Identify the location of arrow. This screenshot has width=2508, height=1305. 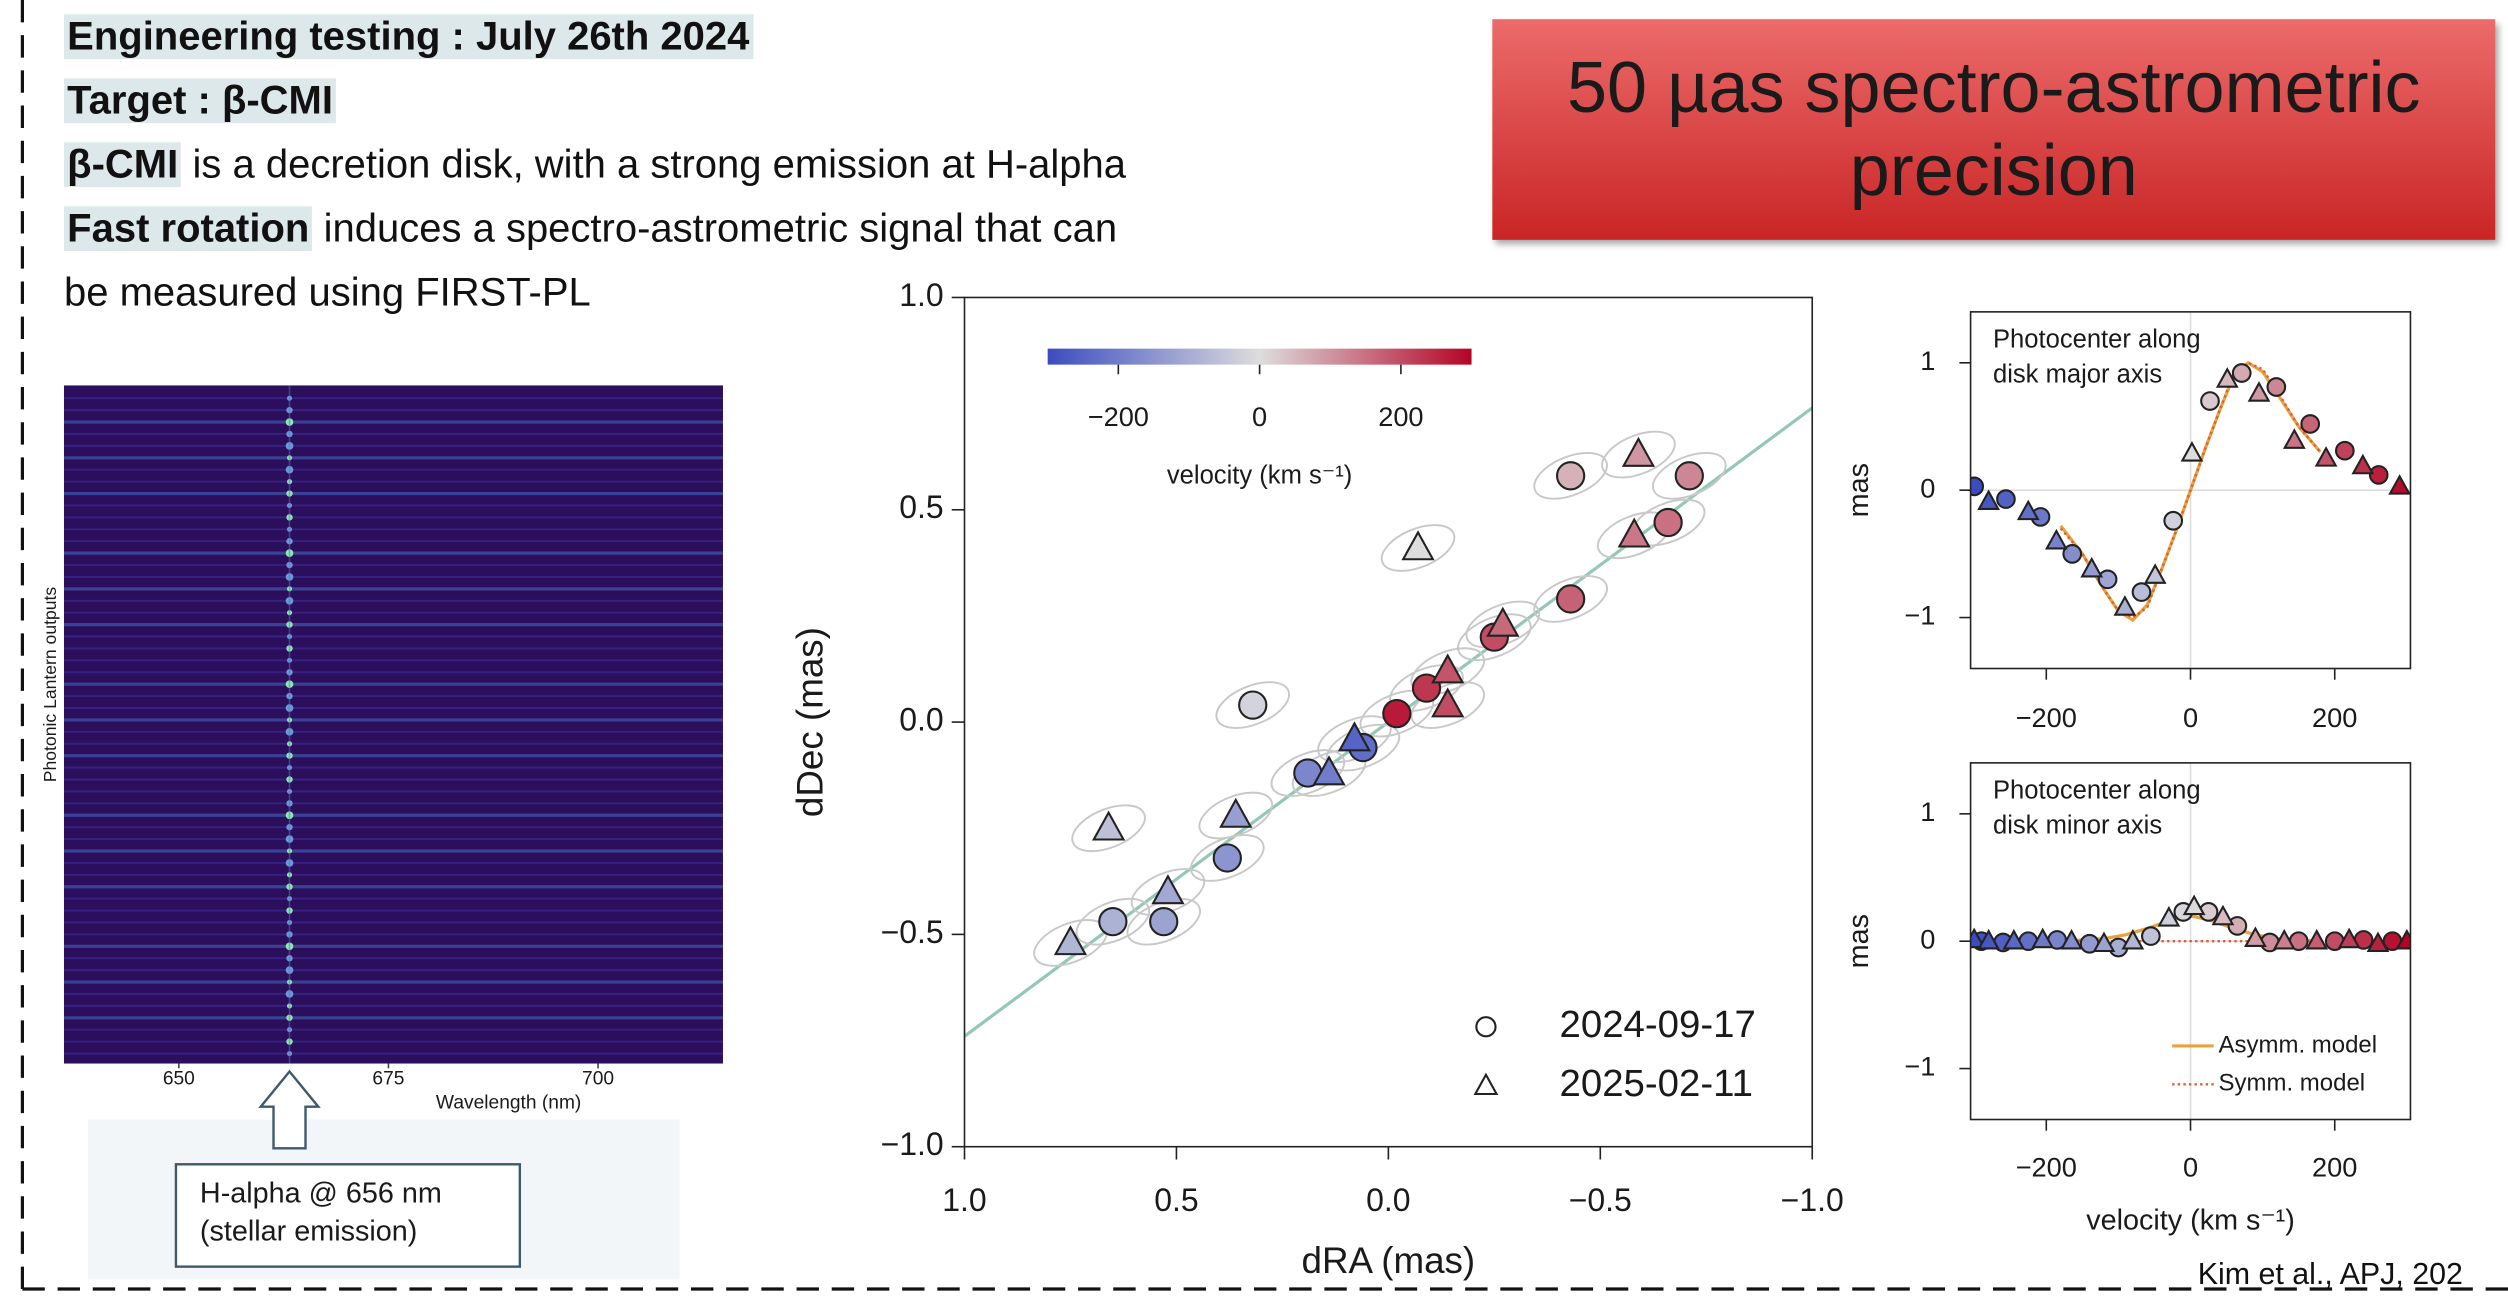
(289, 1109).